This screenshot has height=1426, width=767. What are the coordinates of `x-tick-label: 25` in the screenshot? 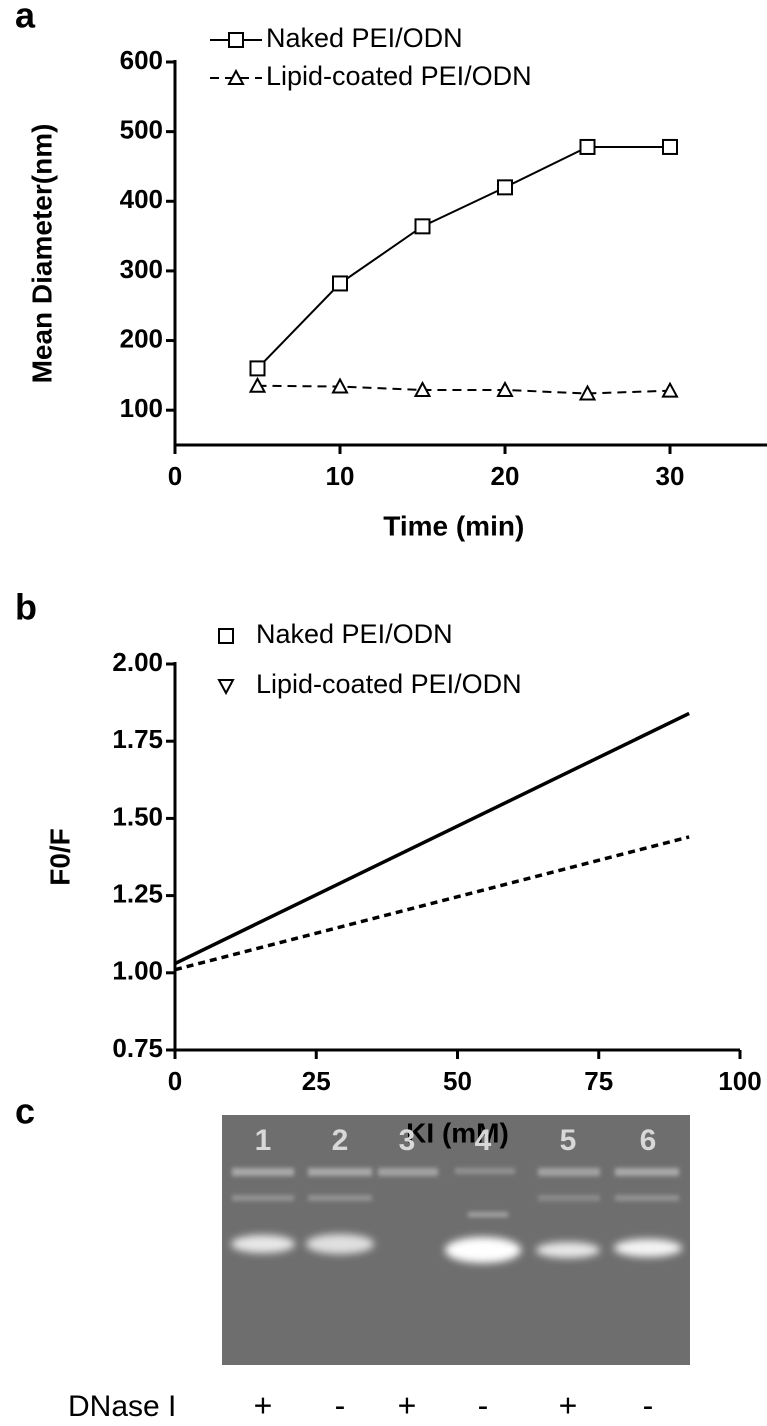 It's located at (316, 1081).